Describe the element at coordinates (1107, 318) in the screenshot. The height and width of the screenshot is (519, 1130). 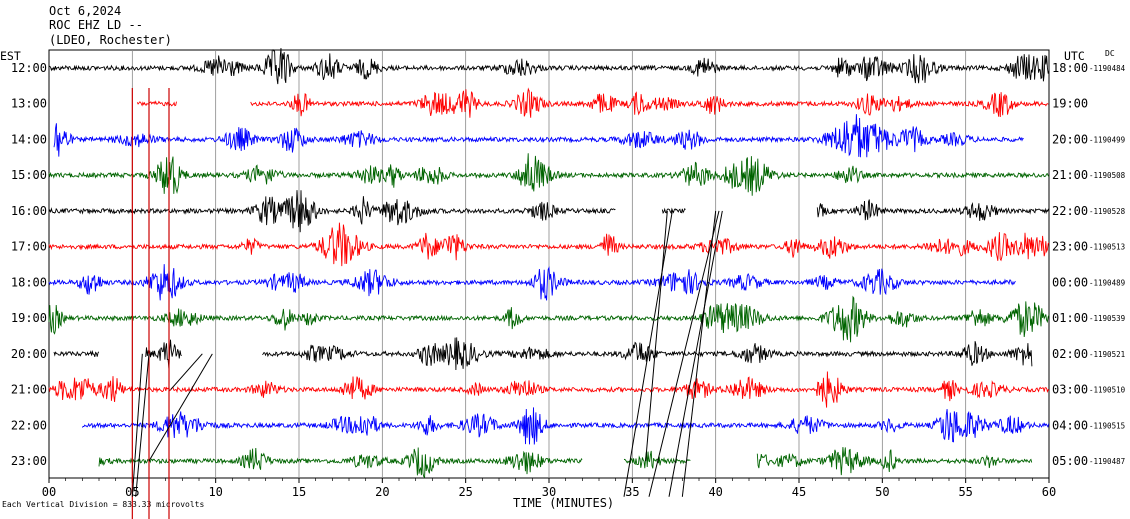
I see `dc-offset-value: -1190539` at that location.